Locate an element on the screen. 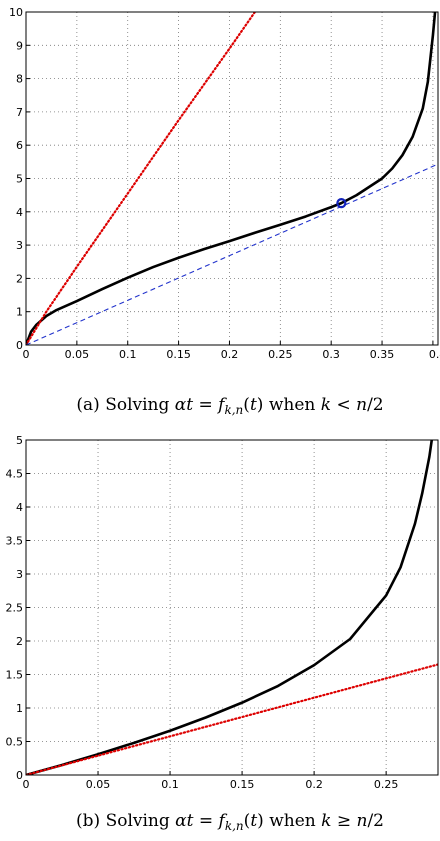 This screenshot has height=841, width=440. ytick-label-a-4: 4 is located at coordinates (19, 212).